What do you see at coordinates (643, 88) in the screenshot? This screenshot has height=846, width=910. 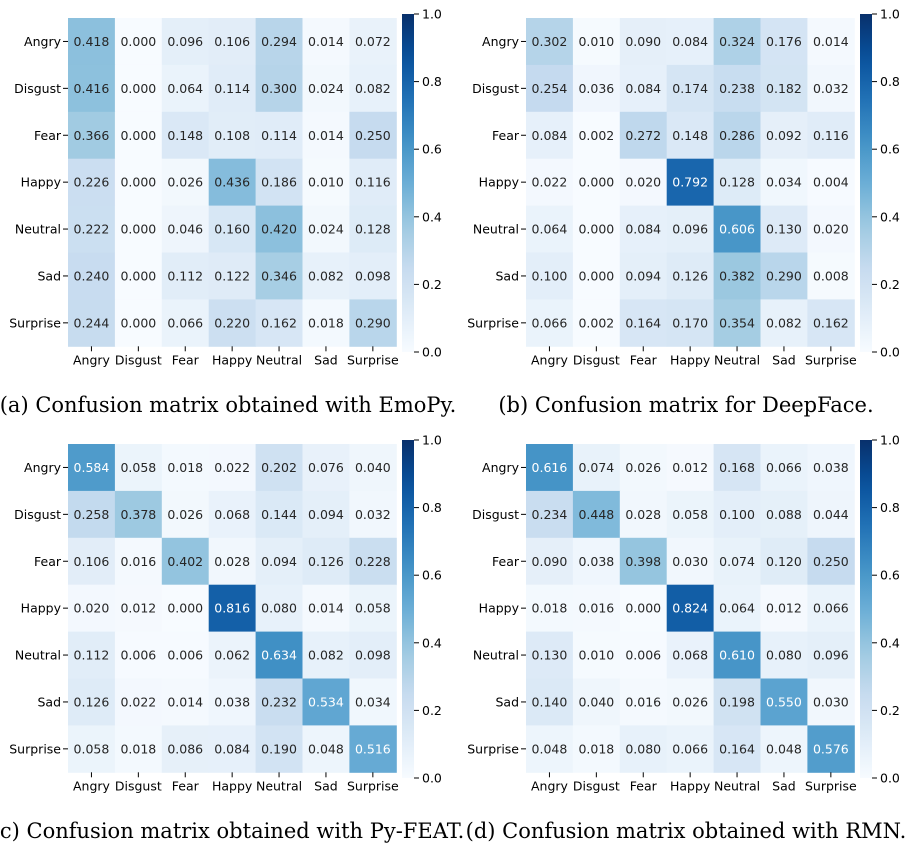 I see `cell-value-label: 0.084` at bounding box center [643, 88].